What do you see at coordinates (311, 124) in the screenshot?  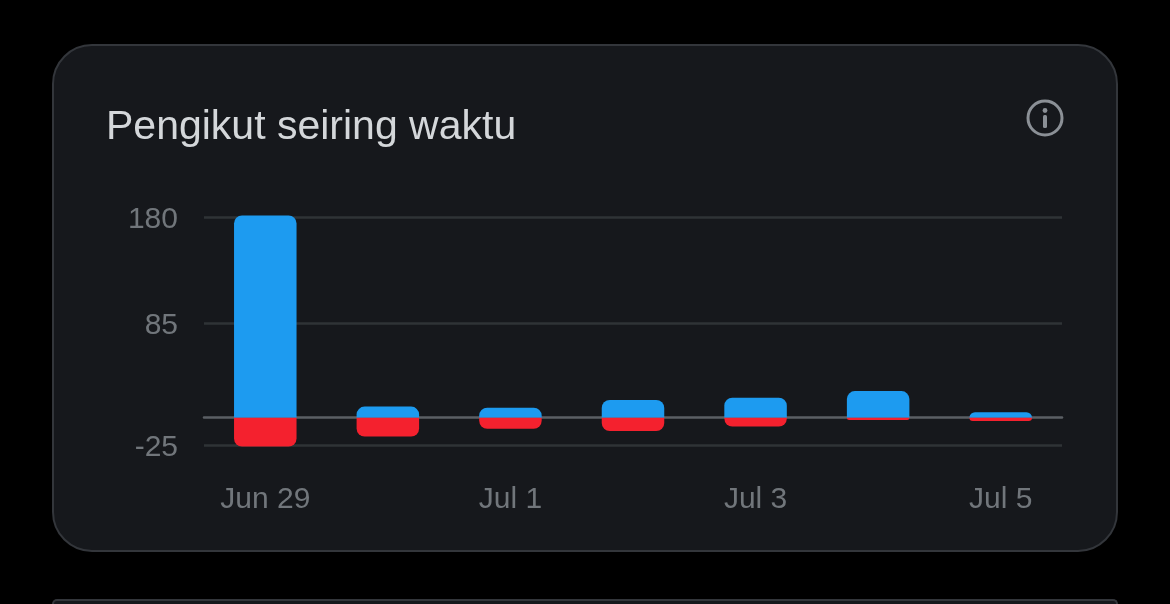 I see `chart-title: Pengikut seiring waktu` at bounding box center [311, 124].